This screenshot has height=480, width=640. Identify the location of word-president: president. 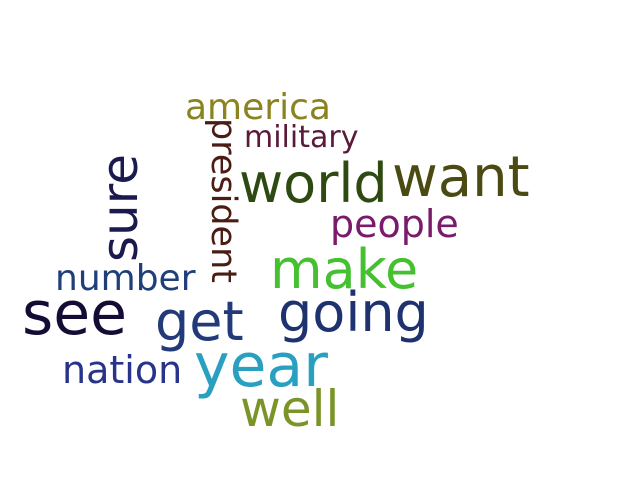
(223, 200).